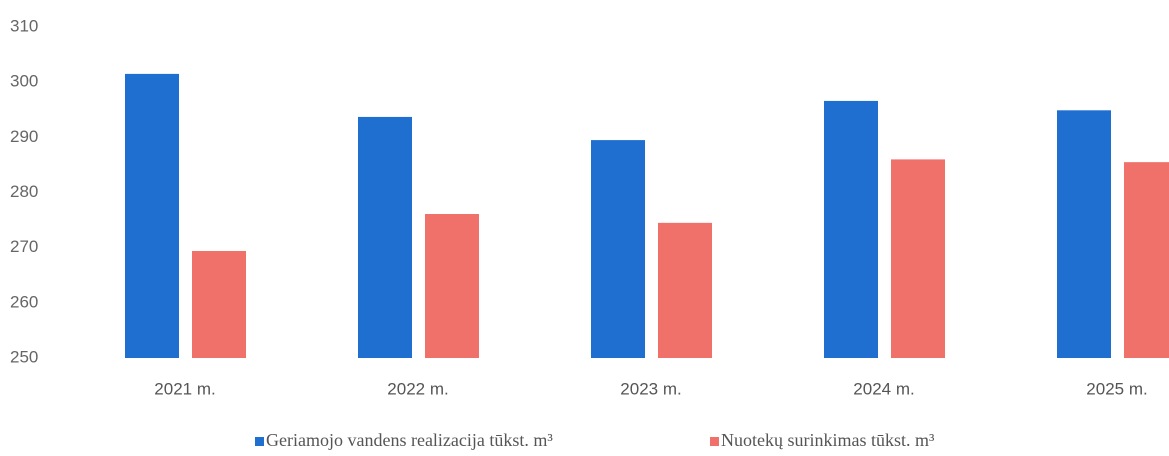 The image size is (1169, 456). What do you see at coordinates (650, 388) in the screenshot?
I see `x-tick-label: 2023 m.` at bounding box center [650, 388].